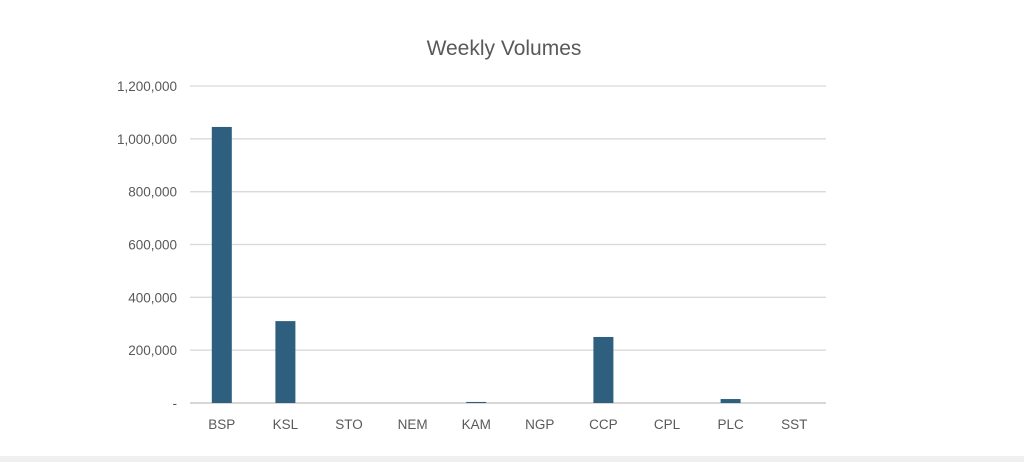 Image resolution: width=1024 pixels, height=467 pixels. I want to click on y-tick-label: 1,000,000, so click(147, 139).